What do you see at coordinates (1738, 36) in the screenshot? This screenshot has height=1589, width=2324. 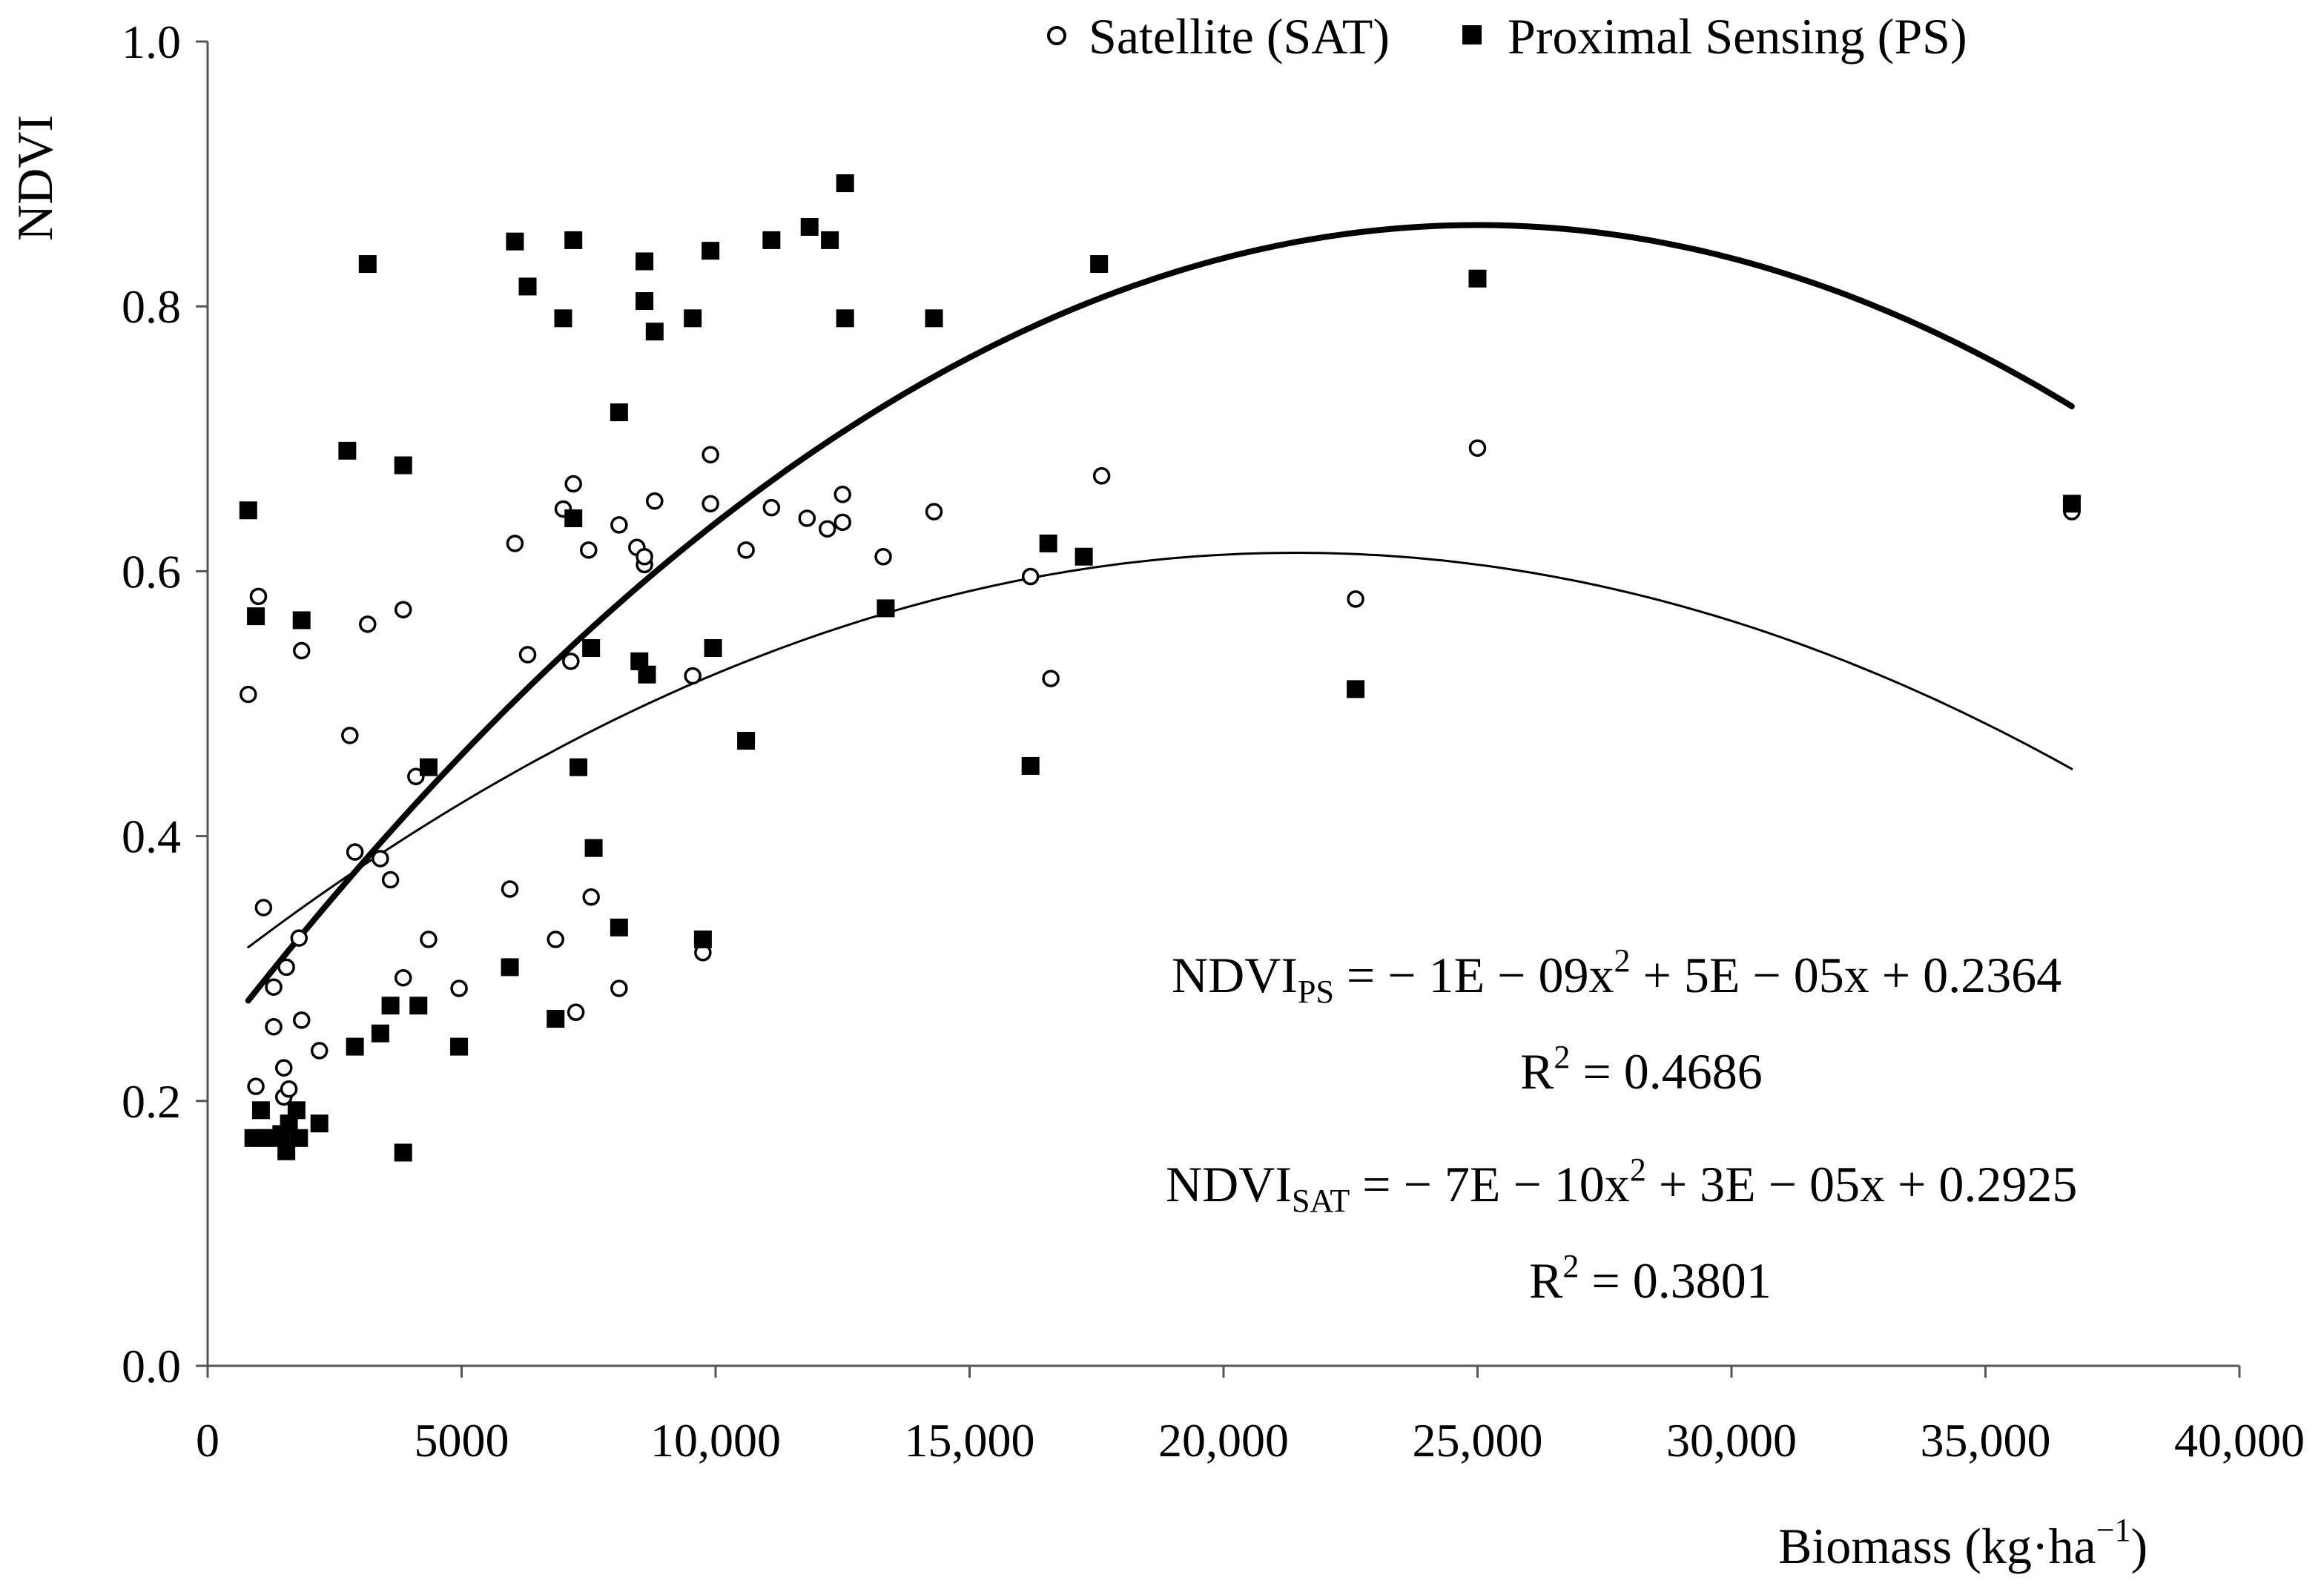 I see `legend-ps-label: Proximal Sensing (PS)` at bounding box center [1738, 36].